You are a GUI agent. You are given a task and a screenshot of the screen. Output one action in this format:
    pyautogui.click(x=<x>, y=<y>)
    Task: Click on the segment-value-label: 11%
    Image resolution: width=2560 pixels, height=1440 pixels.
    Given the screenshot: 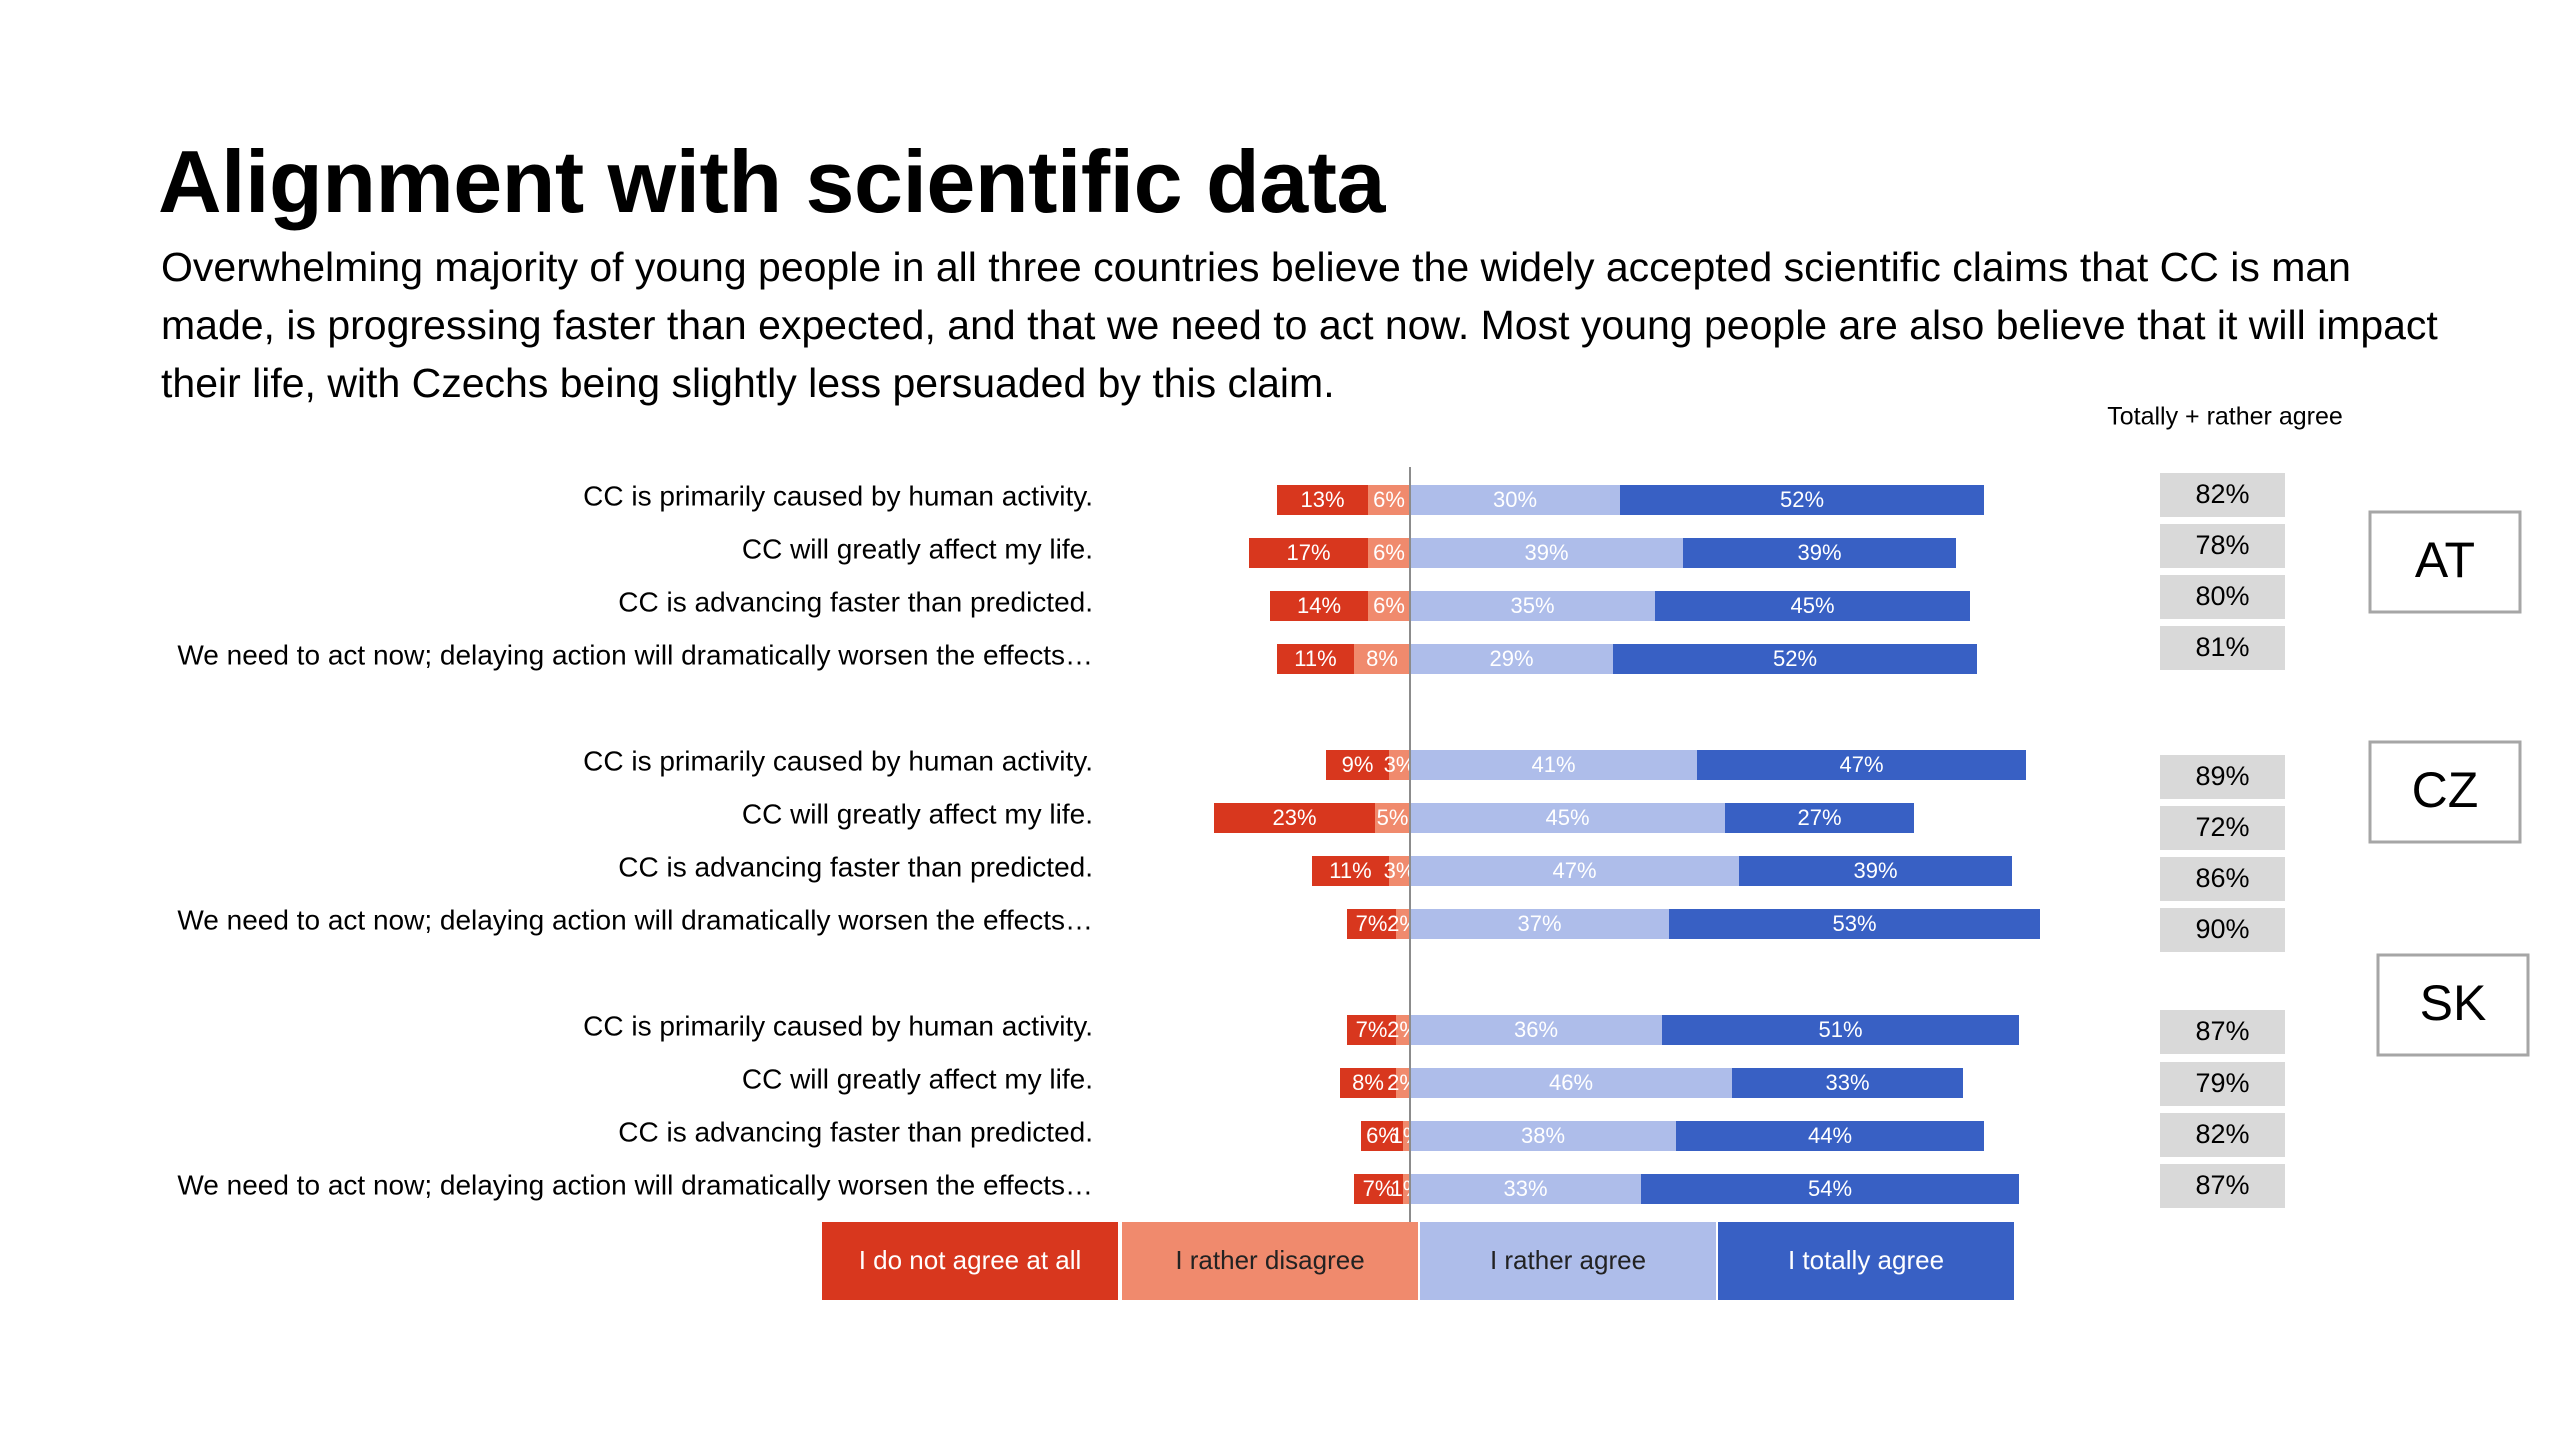 What is the action you would take?
    pyautogui.click(x=1350, y=870)
    